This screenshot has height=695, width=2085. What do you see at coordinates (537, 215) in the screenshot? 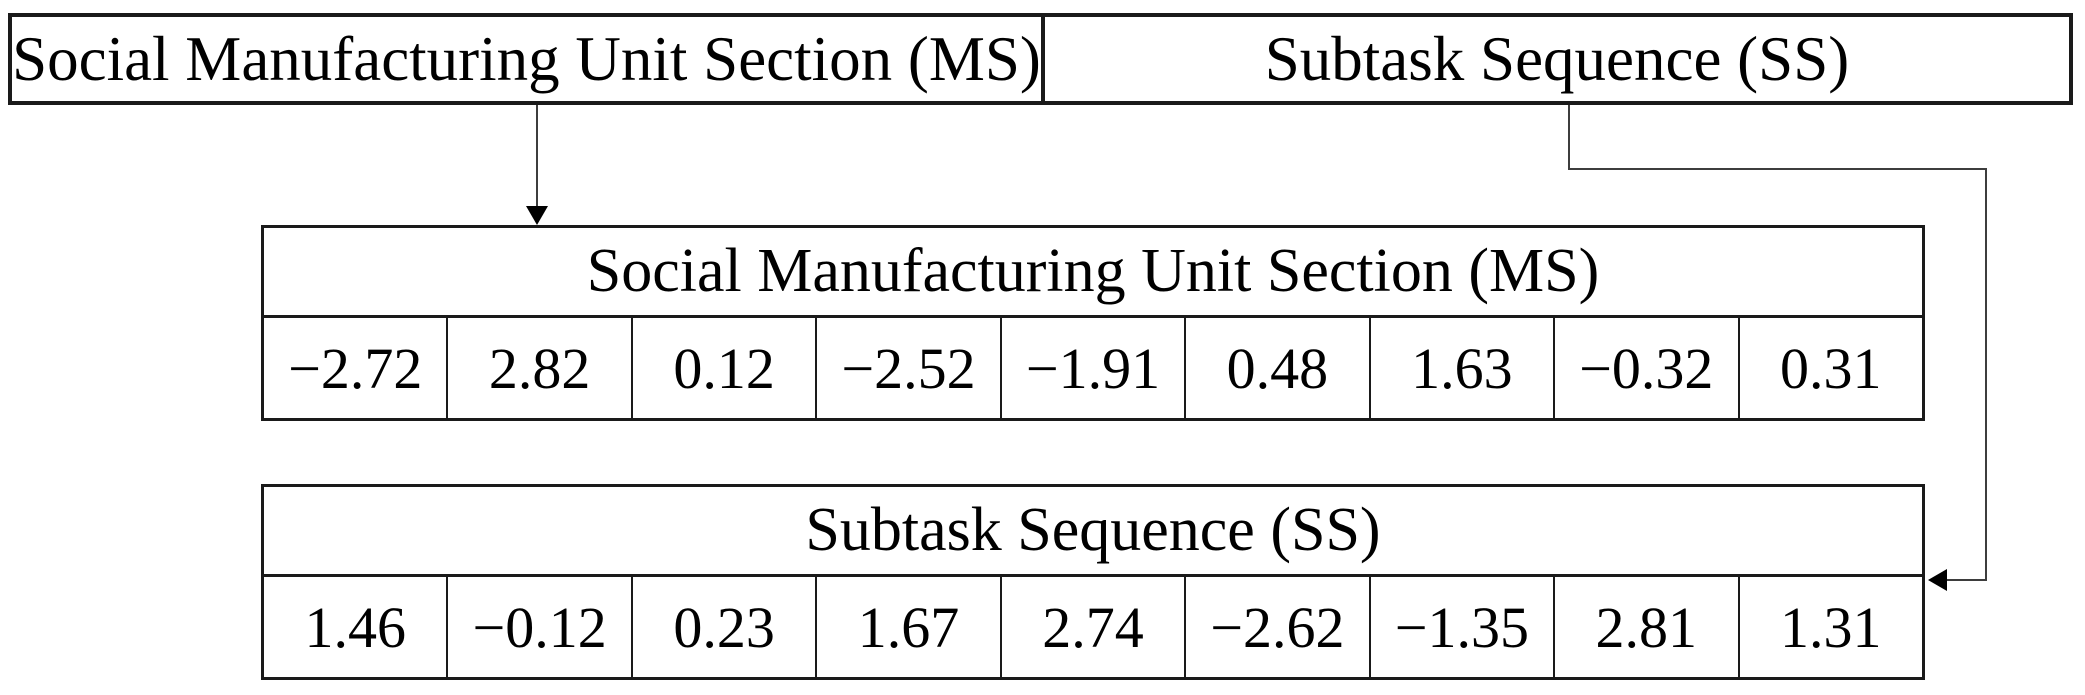
I see `arrow-down-icon` at bounding box center [537, 215].